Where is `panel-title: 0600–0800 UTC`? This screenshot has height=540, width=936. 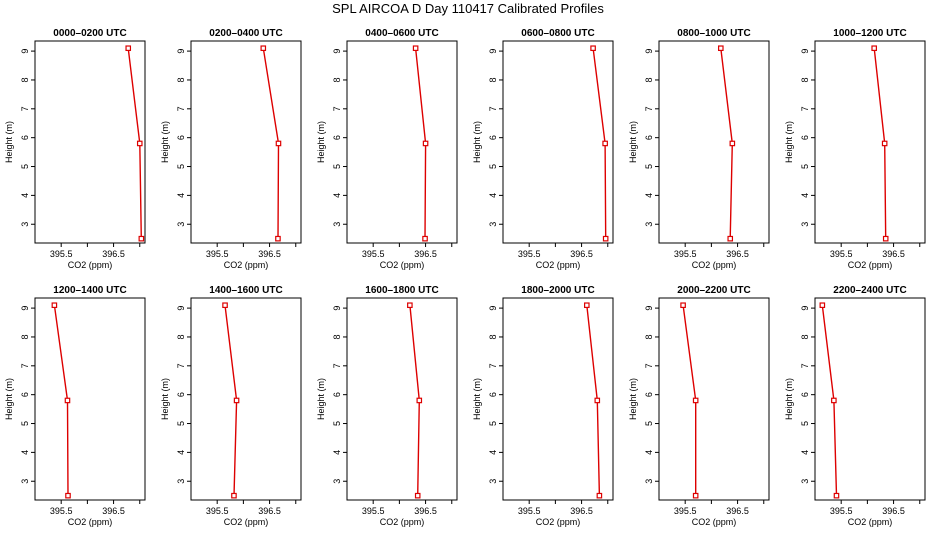
panel-title: 0600–0800 UTC is located at coordinates (557, 33).